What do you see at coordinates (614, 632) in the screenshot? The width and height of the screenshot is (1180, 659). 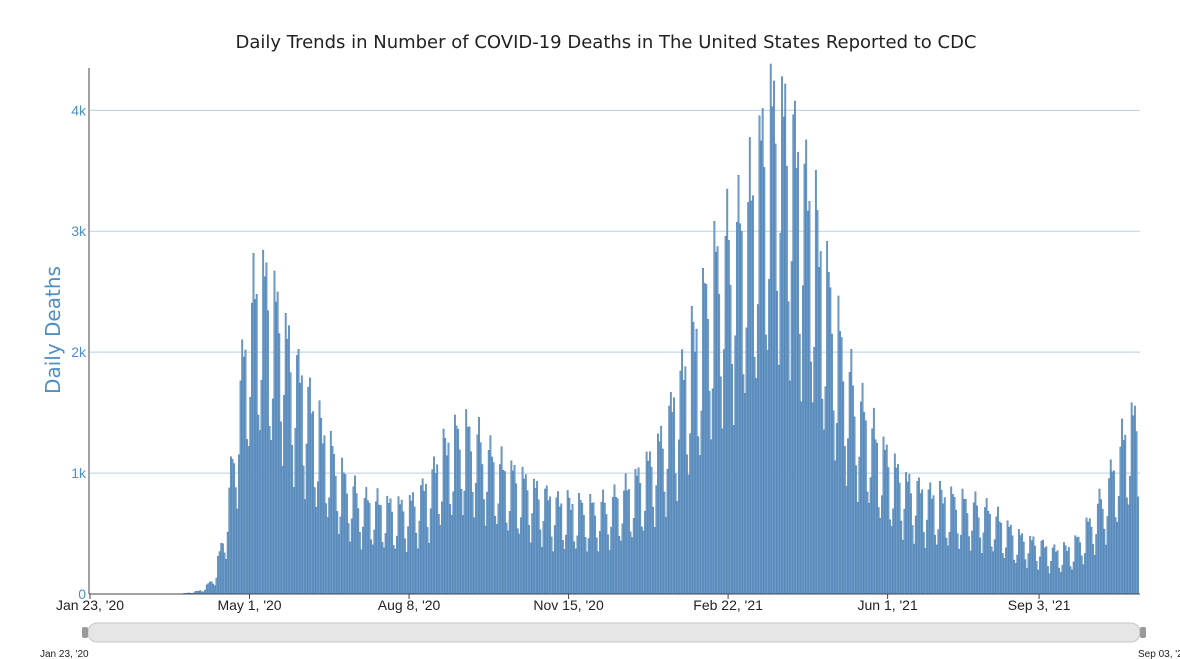 I see `range-slider` at bounding box center [614, 632].